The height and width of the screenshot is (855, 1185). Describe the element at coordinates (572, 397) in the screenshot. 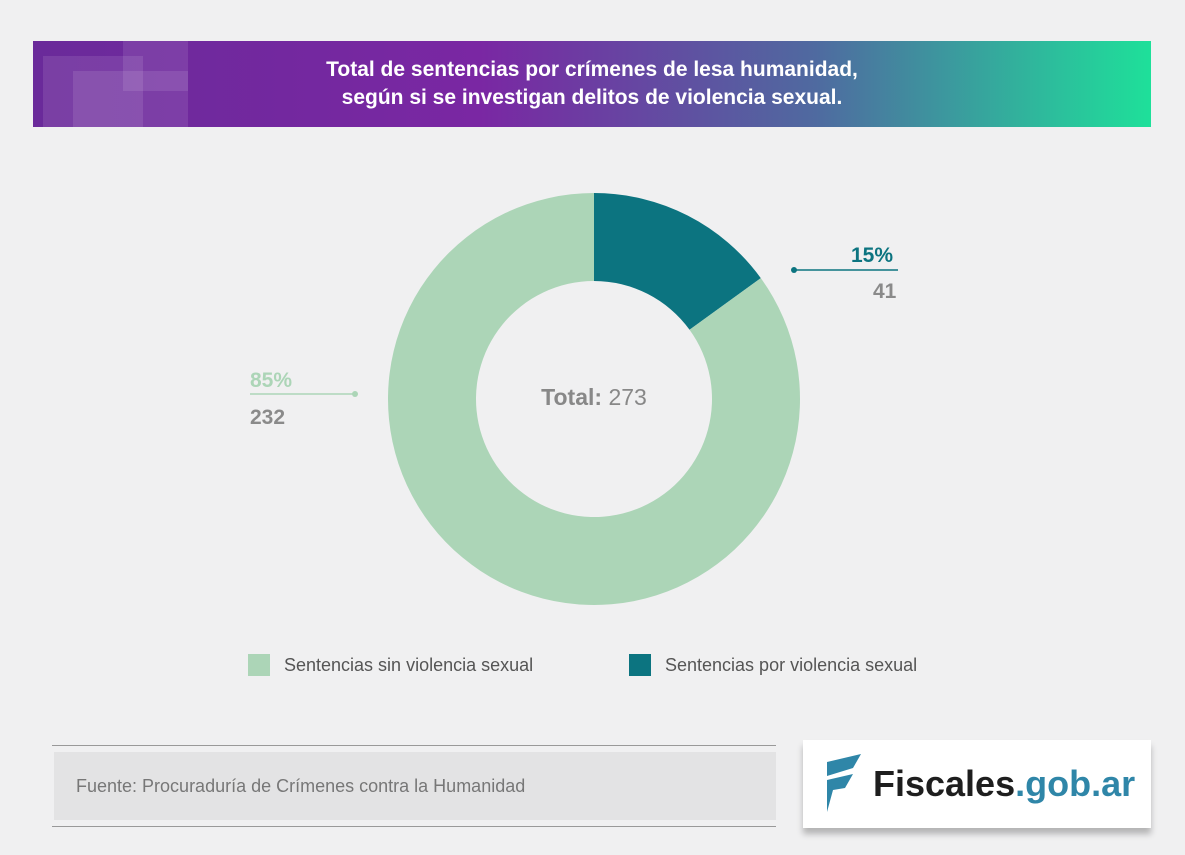

I see `center-total-prefix: Total:` at that location.